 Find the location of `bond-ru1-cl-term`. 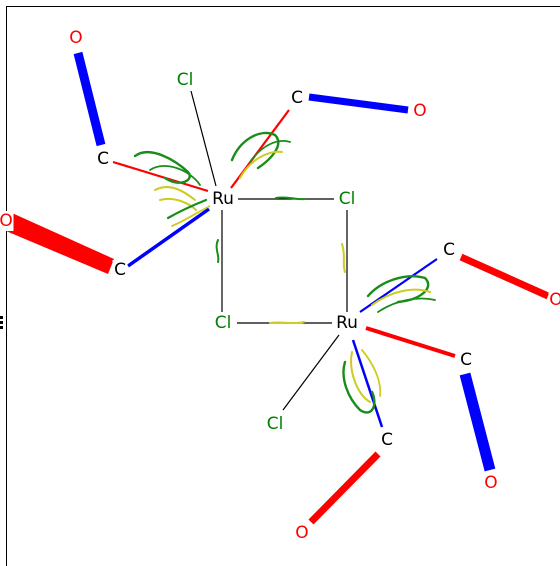

bond-ru1-cl-term is located at coordinates (203, 138).